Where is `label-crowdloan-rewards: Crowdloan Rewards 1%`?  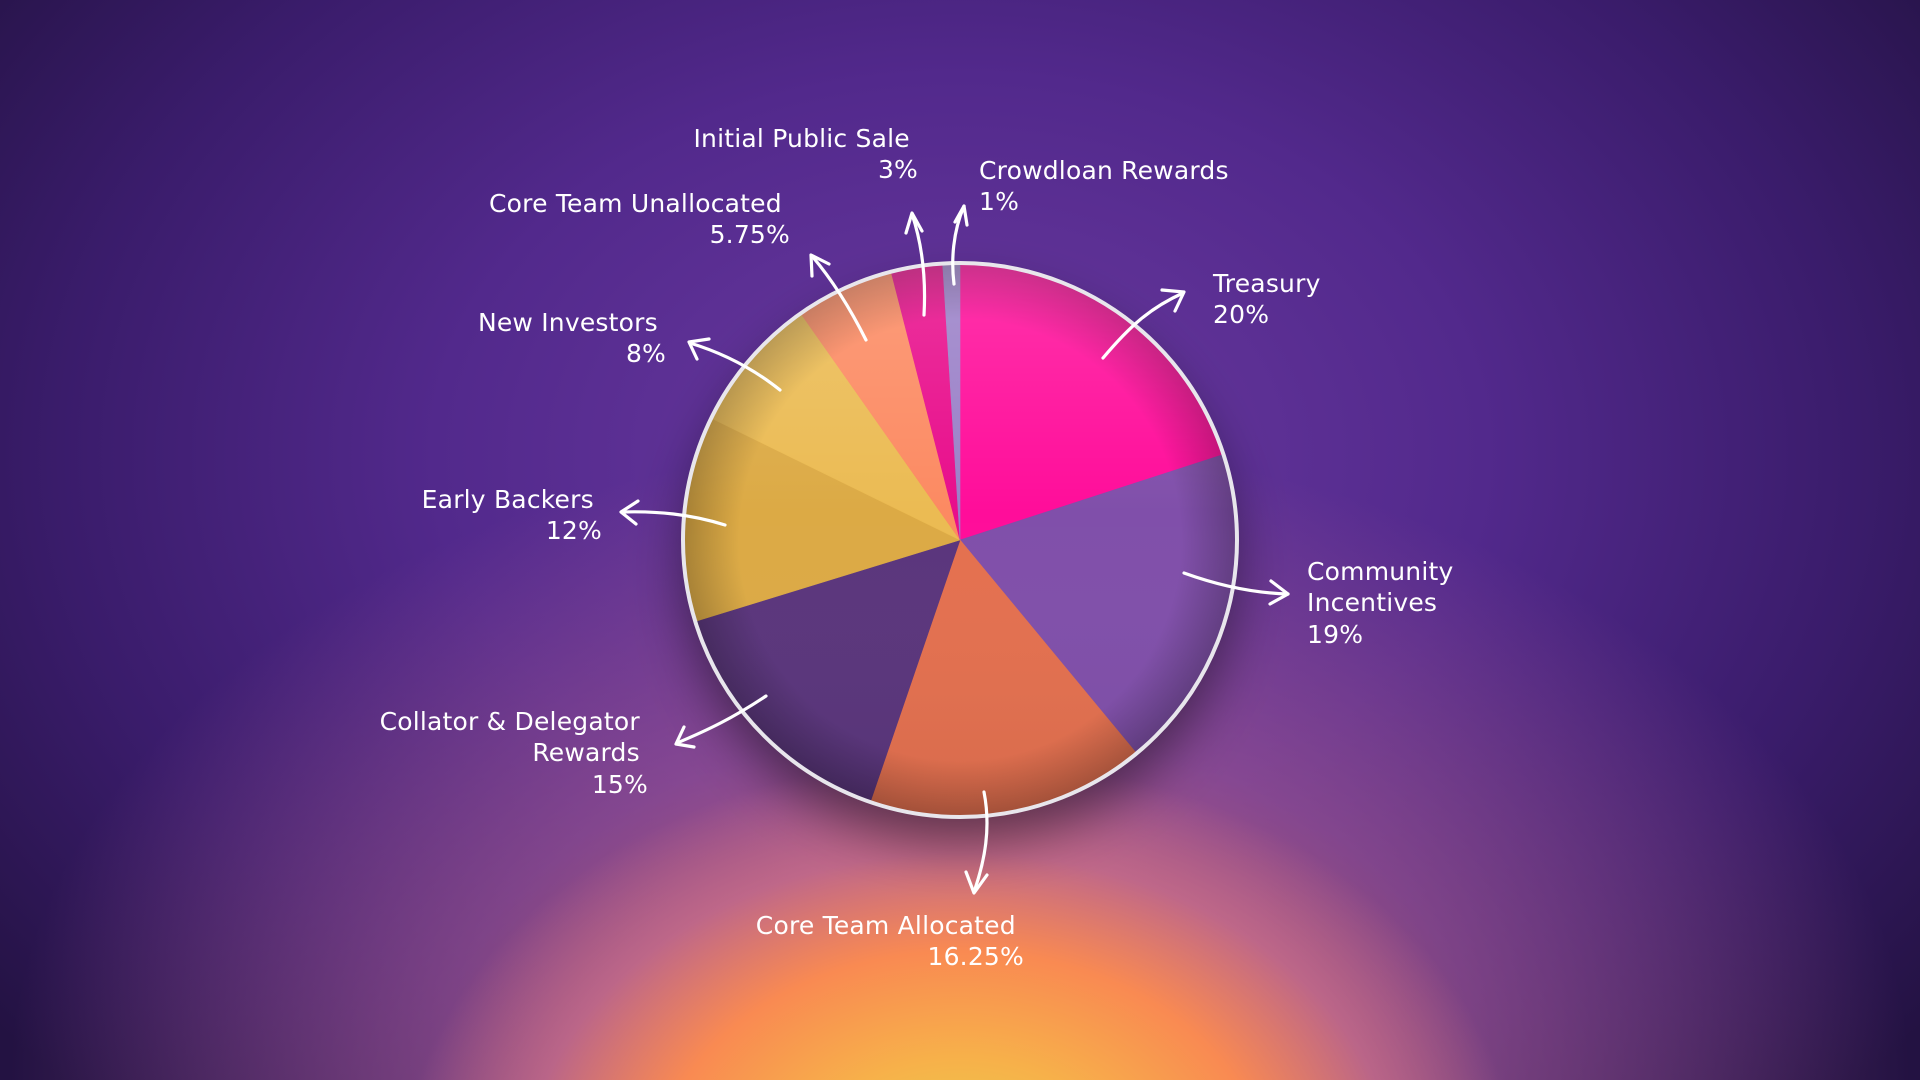
label-crowdloan-rewards: Crowdloan Rewards 1% is located at coordinates (1108, 186).